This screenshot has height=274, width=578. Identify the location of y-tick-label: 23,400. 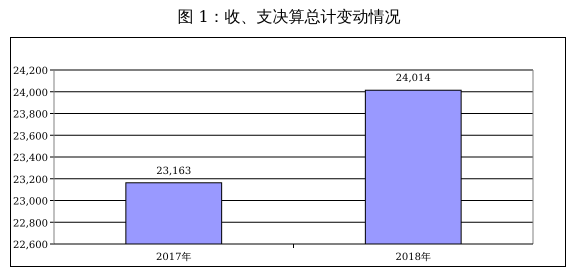
(30, 158).